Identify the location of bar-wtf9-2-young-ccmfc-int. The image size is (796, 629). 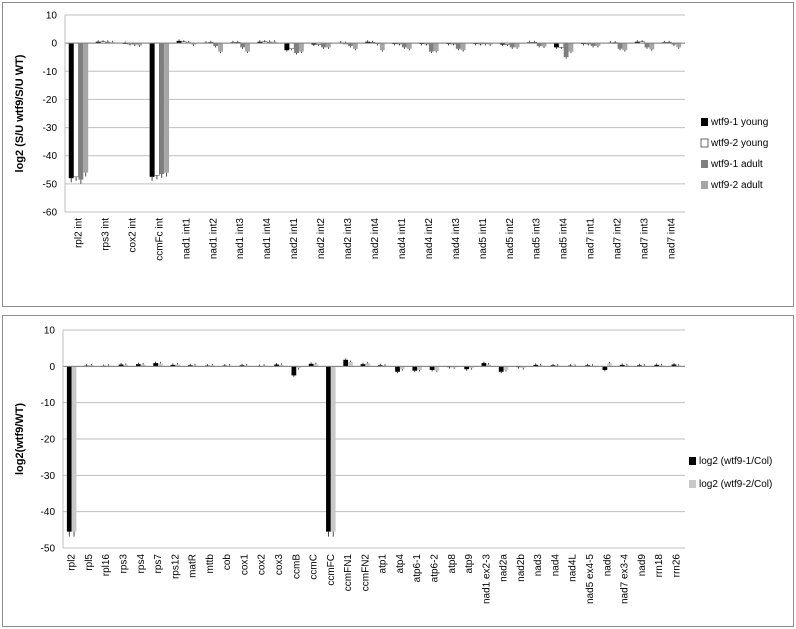
(157, 109).